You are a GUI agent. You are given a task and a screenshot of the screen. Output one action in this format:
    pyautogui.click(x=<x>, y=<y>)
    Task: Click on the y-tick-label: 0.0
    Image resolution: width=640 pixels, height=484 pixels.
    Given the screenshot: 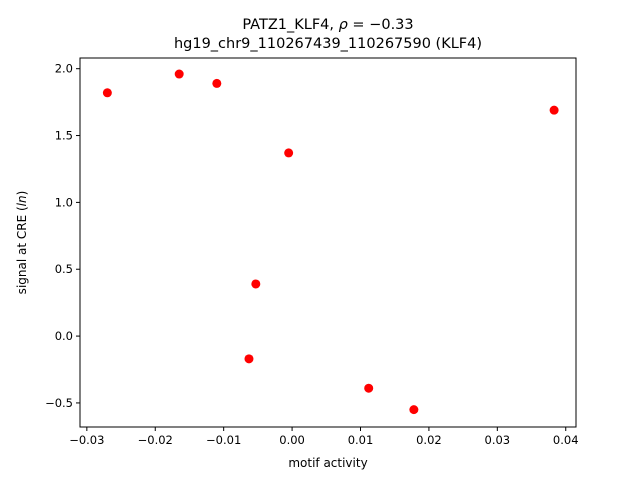 What is the action you would take?
    pyautogui.click(x=64, y=336)
    